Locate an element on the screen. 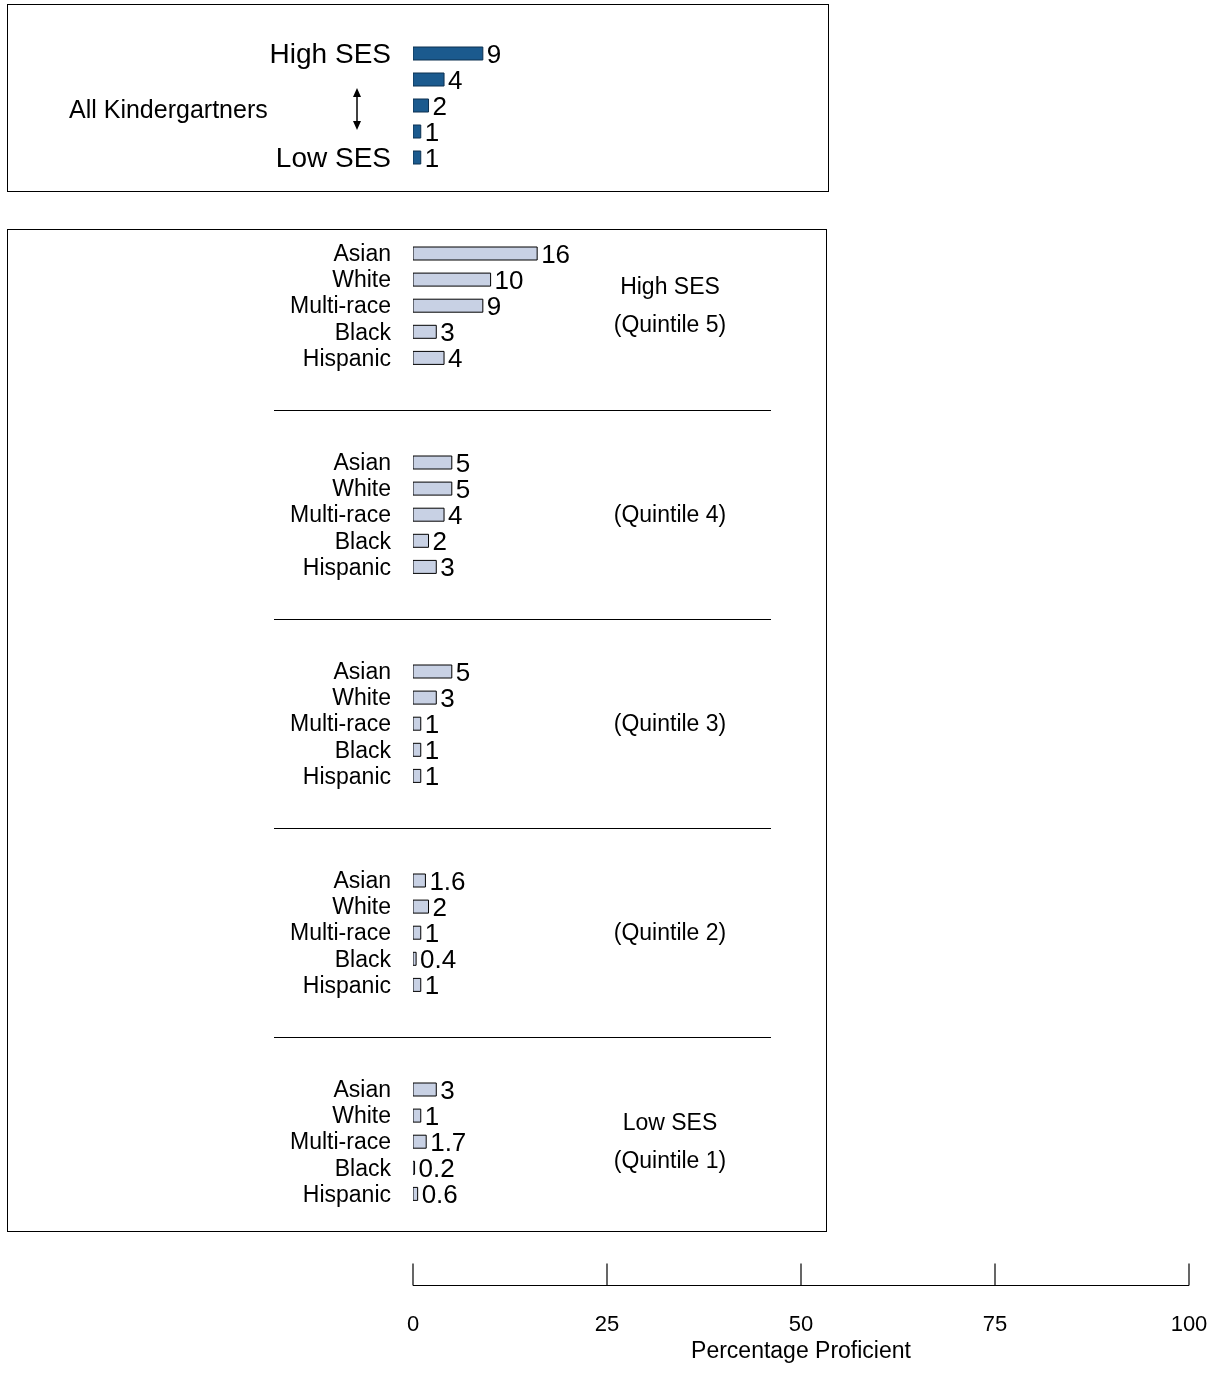  data-label: 5 is located at coordinates (463, 671).